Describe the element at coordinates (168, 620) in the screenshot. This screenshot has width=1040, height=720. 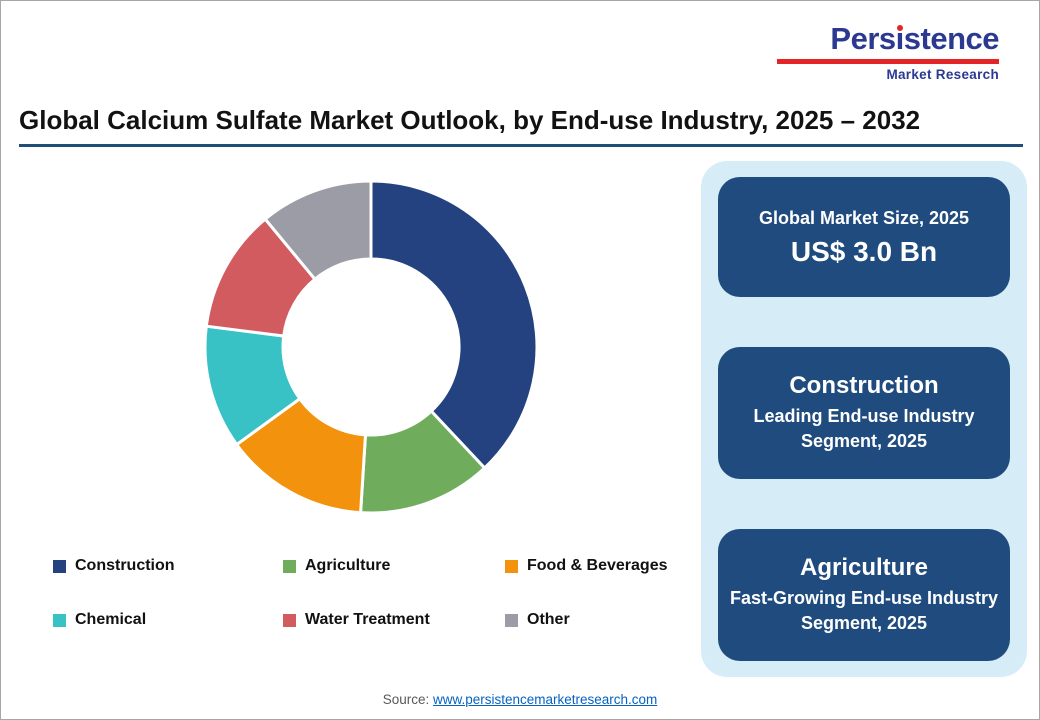
I see `legend-item-chemical: Chemical` at that location.